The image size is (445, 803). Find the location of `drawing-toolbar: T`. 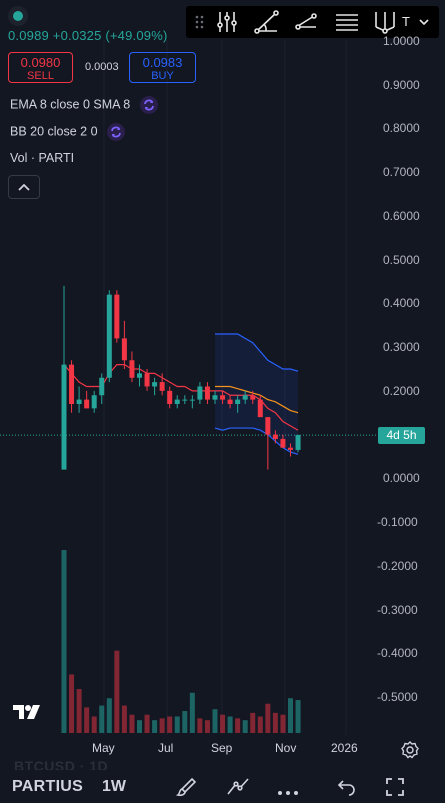

drawing-toolbar: T is located at coordinates (312, 22).